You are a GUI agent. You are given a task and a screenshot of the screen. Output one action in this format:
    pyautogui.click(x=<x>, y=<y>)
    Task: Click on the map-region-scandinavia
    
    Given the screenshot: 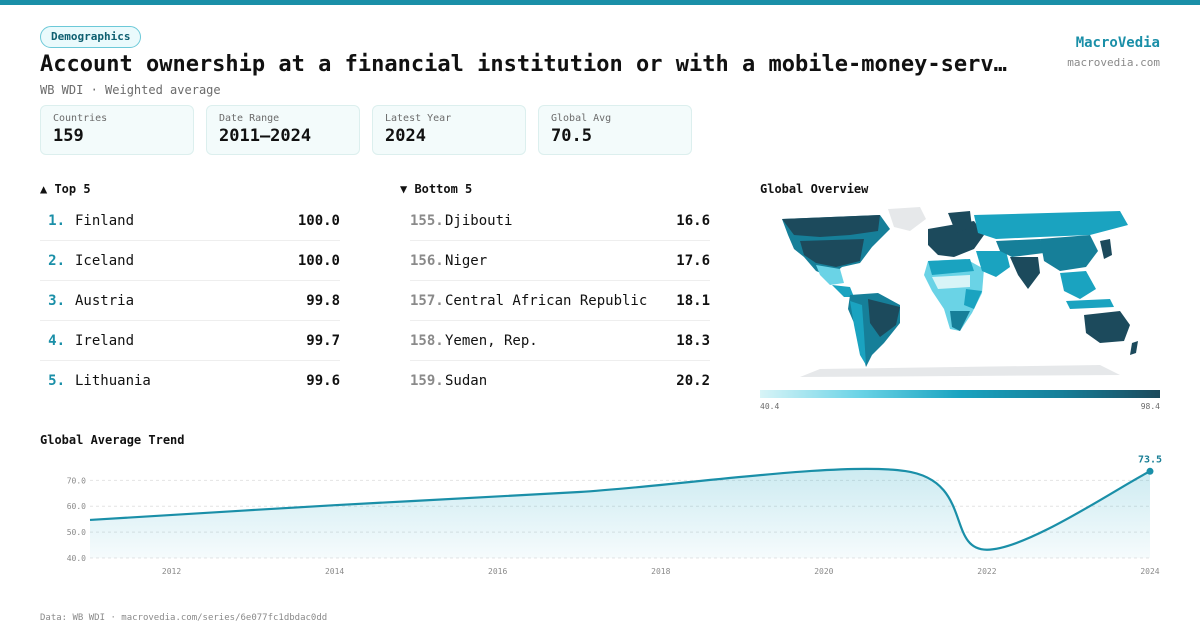 What is the action you would take?
    pyautogui.click(x=960, y=222)
    